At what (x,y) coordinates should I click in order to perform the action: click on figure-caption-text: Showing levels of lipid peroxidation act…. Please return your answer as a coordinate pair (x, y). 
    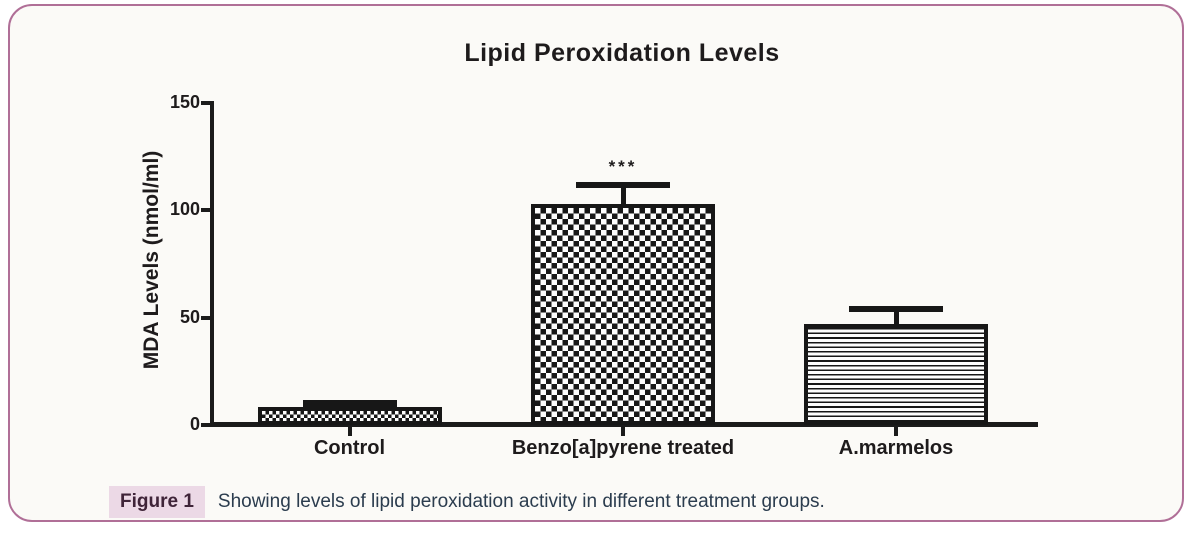
    Looking at the image, I should click on (521, 501).